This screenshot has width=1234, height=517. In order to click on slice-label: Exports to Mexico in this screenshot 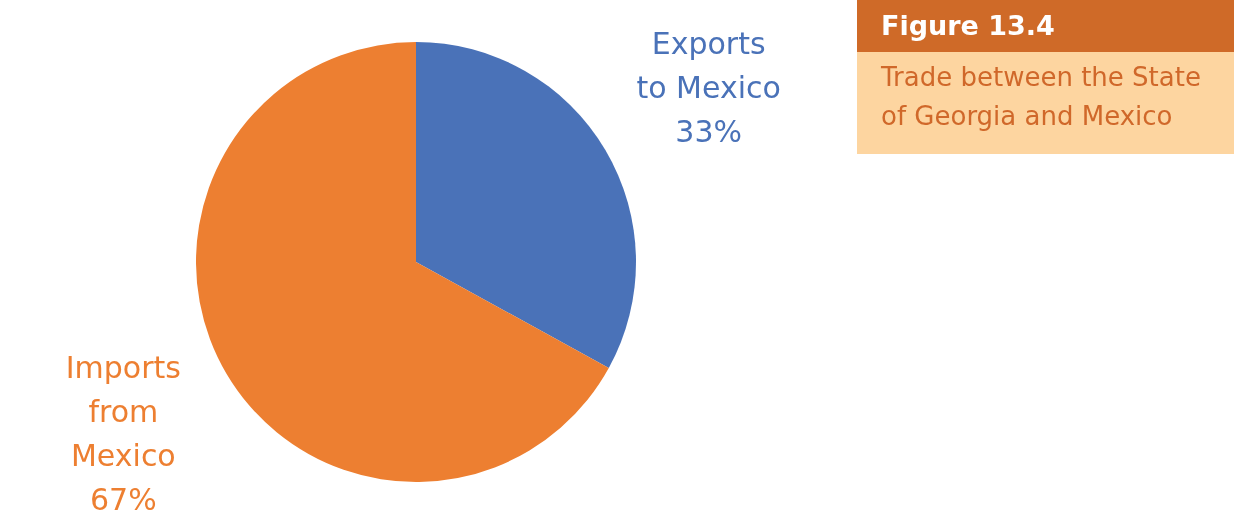, I will do `click(708, 65)`.